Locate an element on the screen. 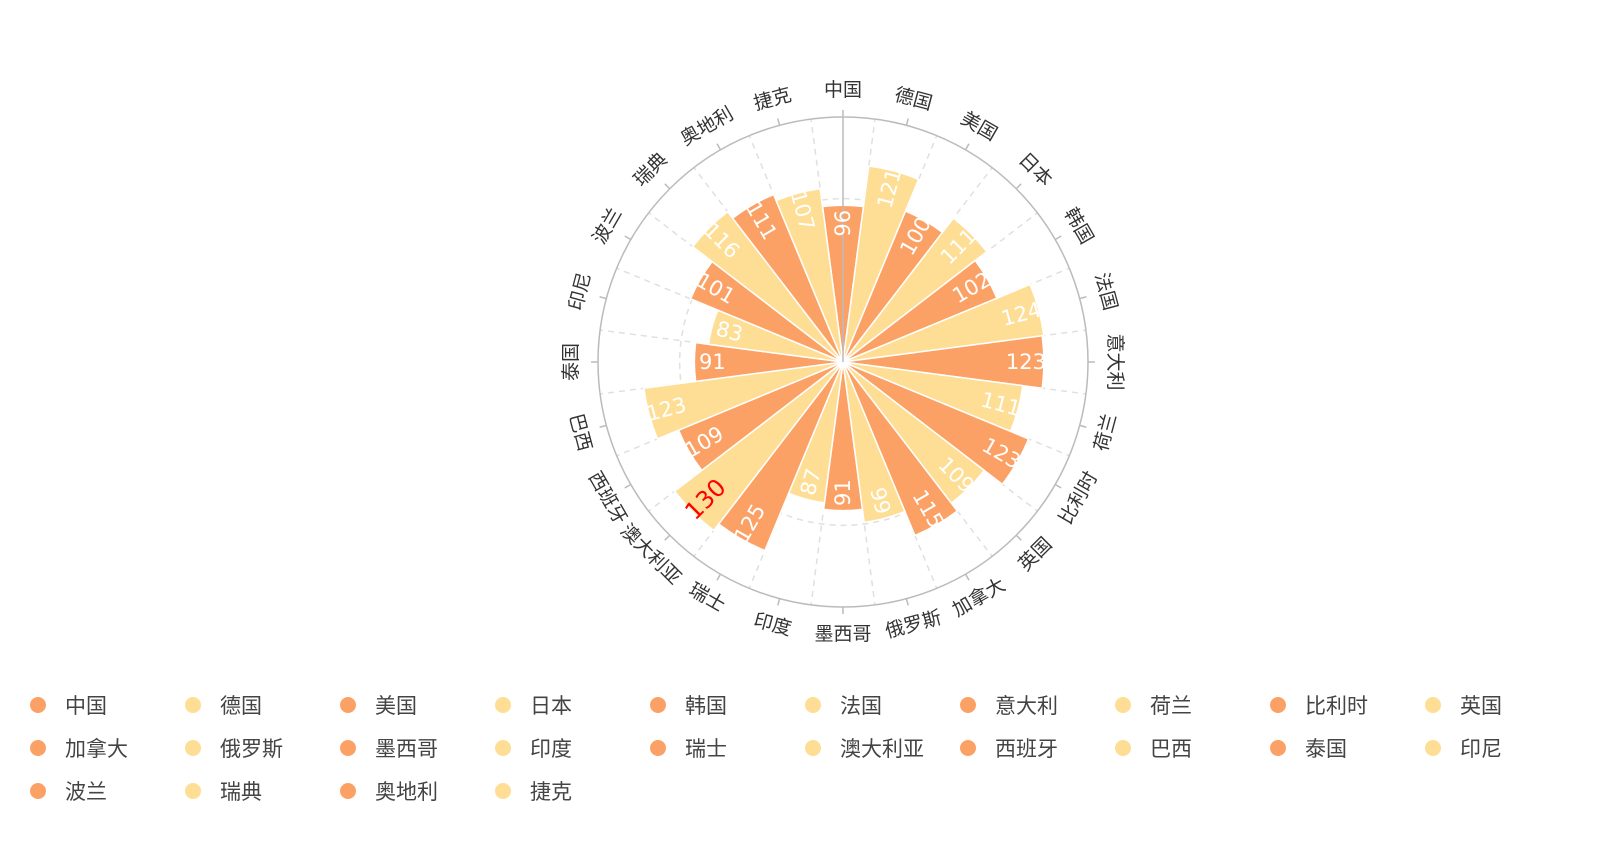 Image resolution: width=1600 pixels, height=856 pixels. category-label: 瑞士 is located at coordinates (707, 598).